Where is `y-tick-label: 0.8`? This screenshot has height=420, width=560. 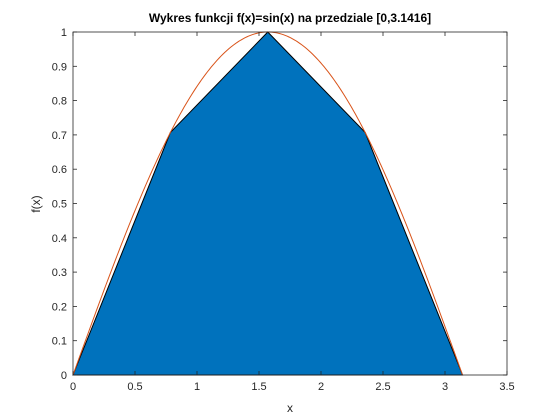 y-tick-label: 0.8 is located at coordinates (59, 102).